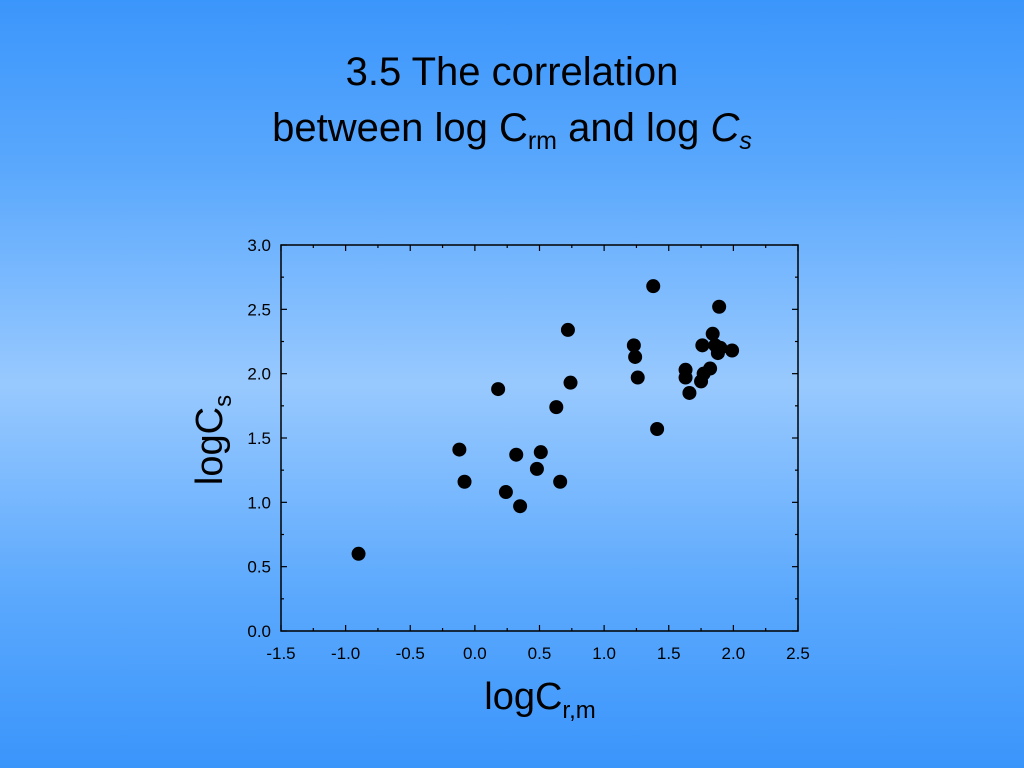 The image size is (1024, 768). I want to click on title-line-2-subscript: rm, so click(542, 141).